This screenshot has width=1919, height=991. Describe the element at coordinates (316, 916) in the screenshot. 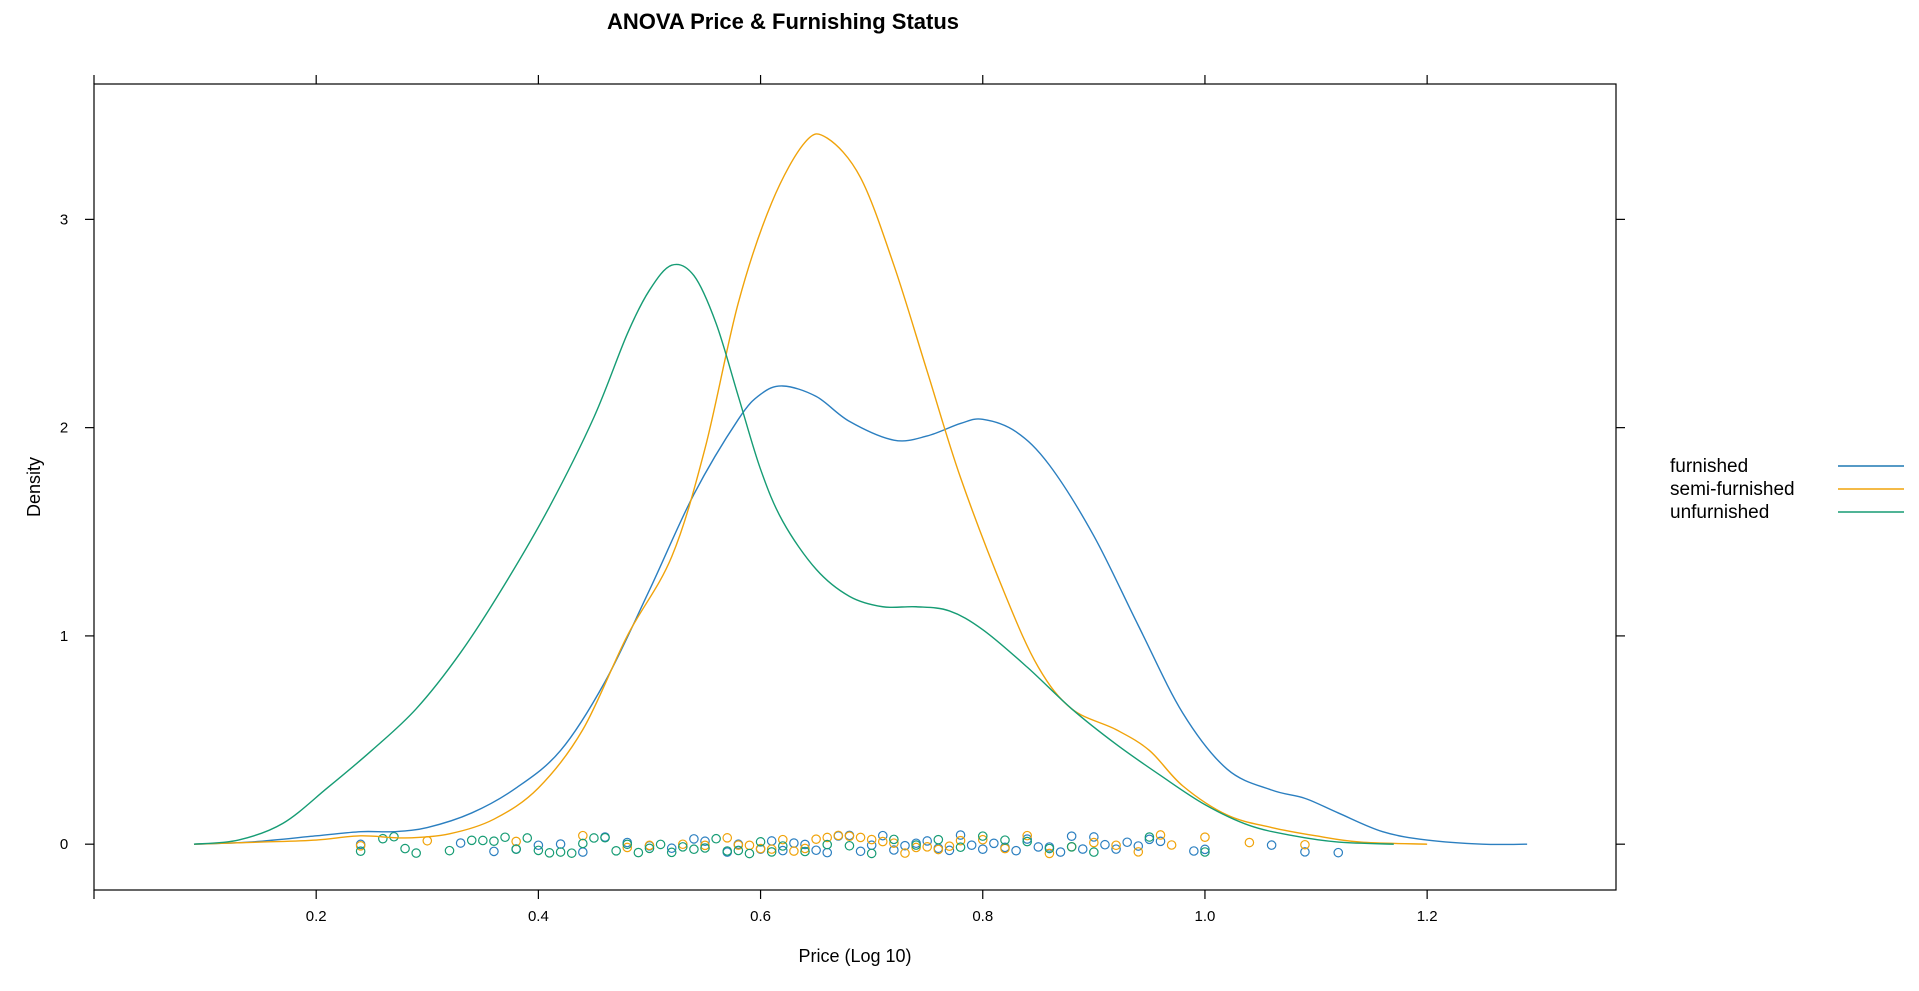

I see `x-tick-label: 0.2` at that location.